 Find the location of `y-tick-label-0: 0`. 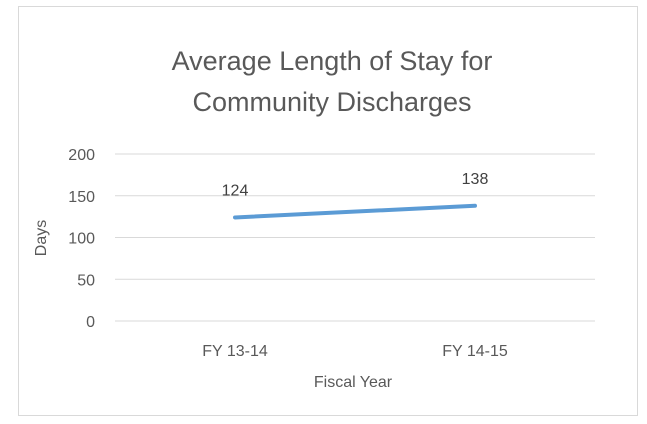

y-tick-label-0: 0 is located at coordinates (90, 322).